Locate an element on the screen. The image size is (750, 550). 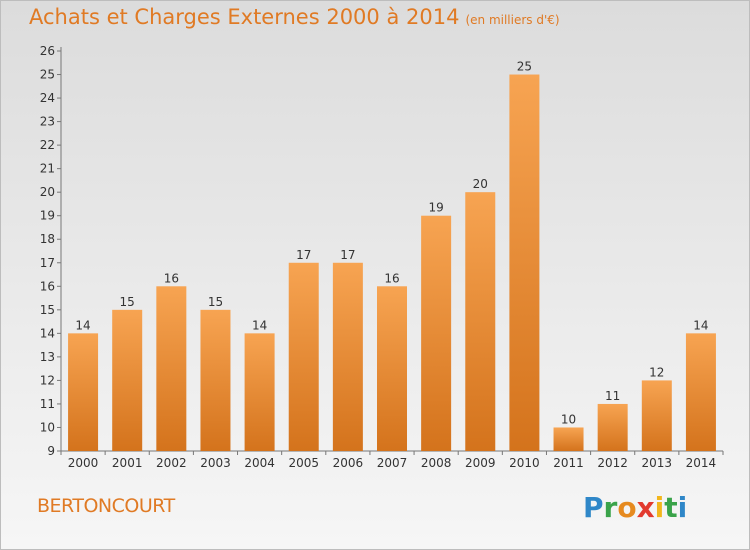
x-tick-label: 2009 is located at coordinates (480, 463).